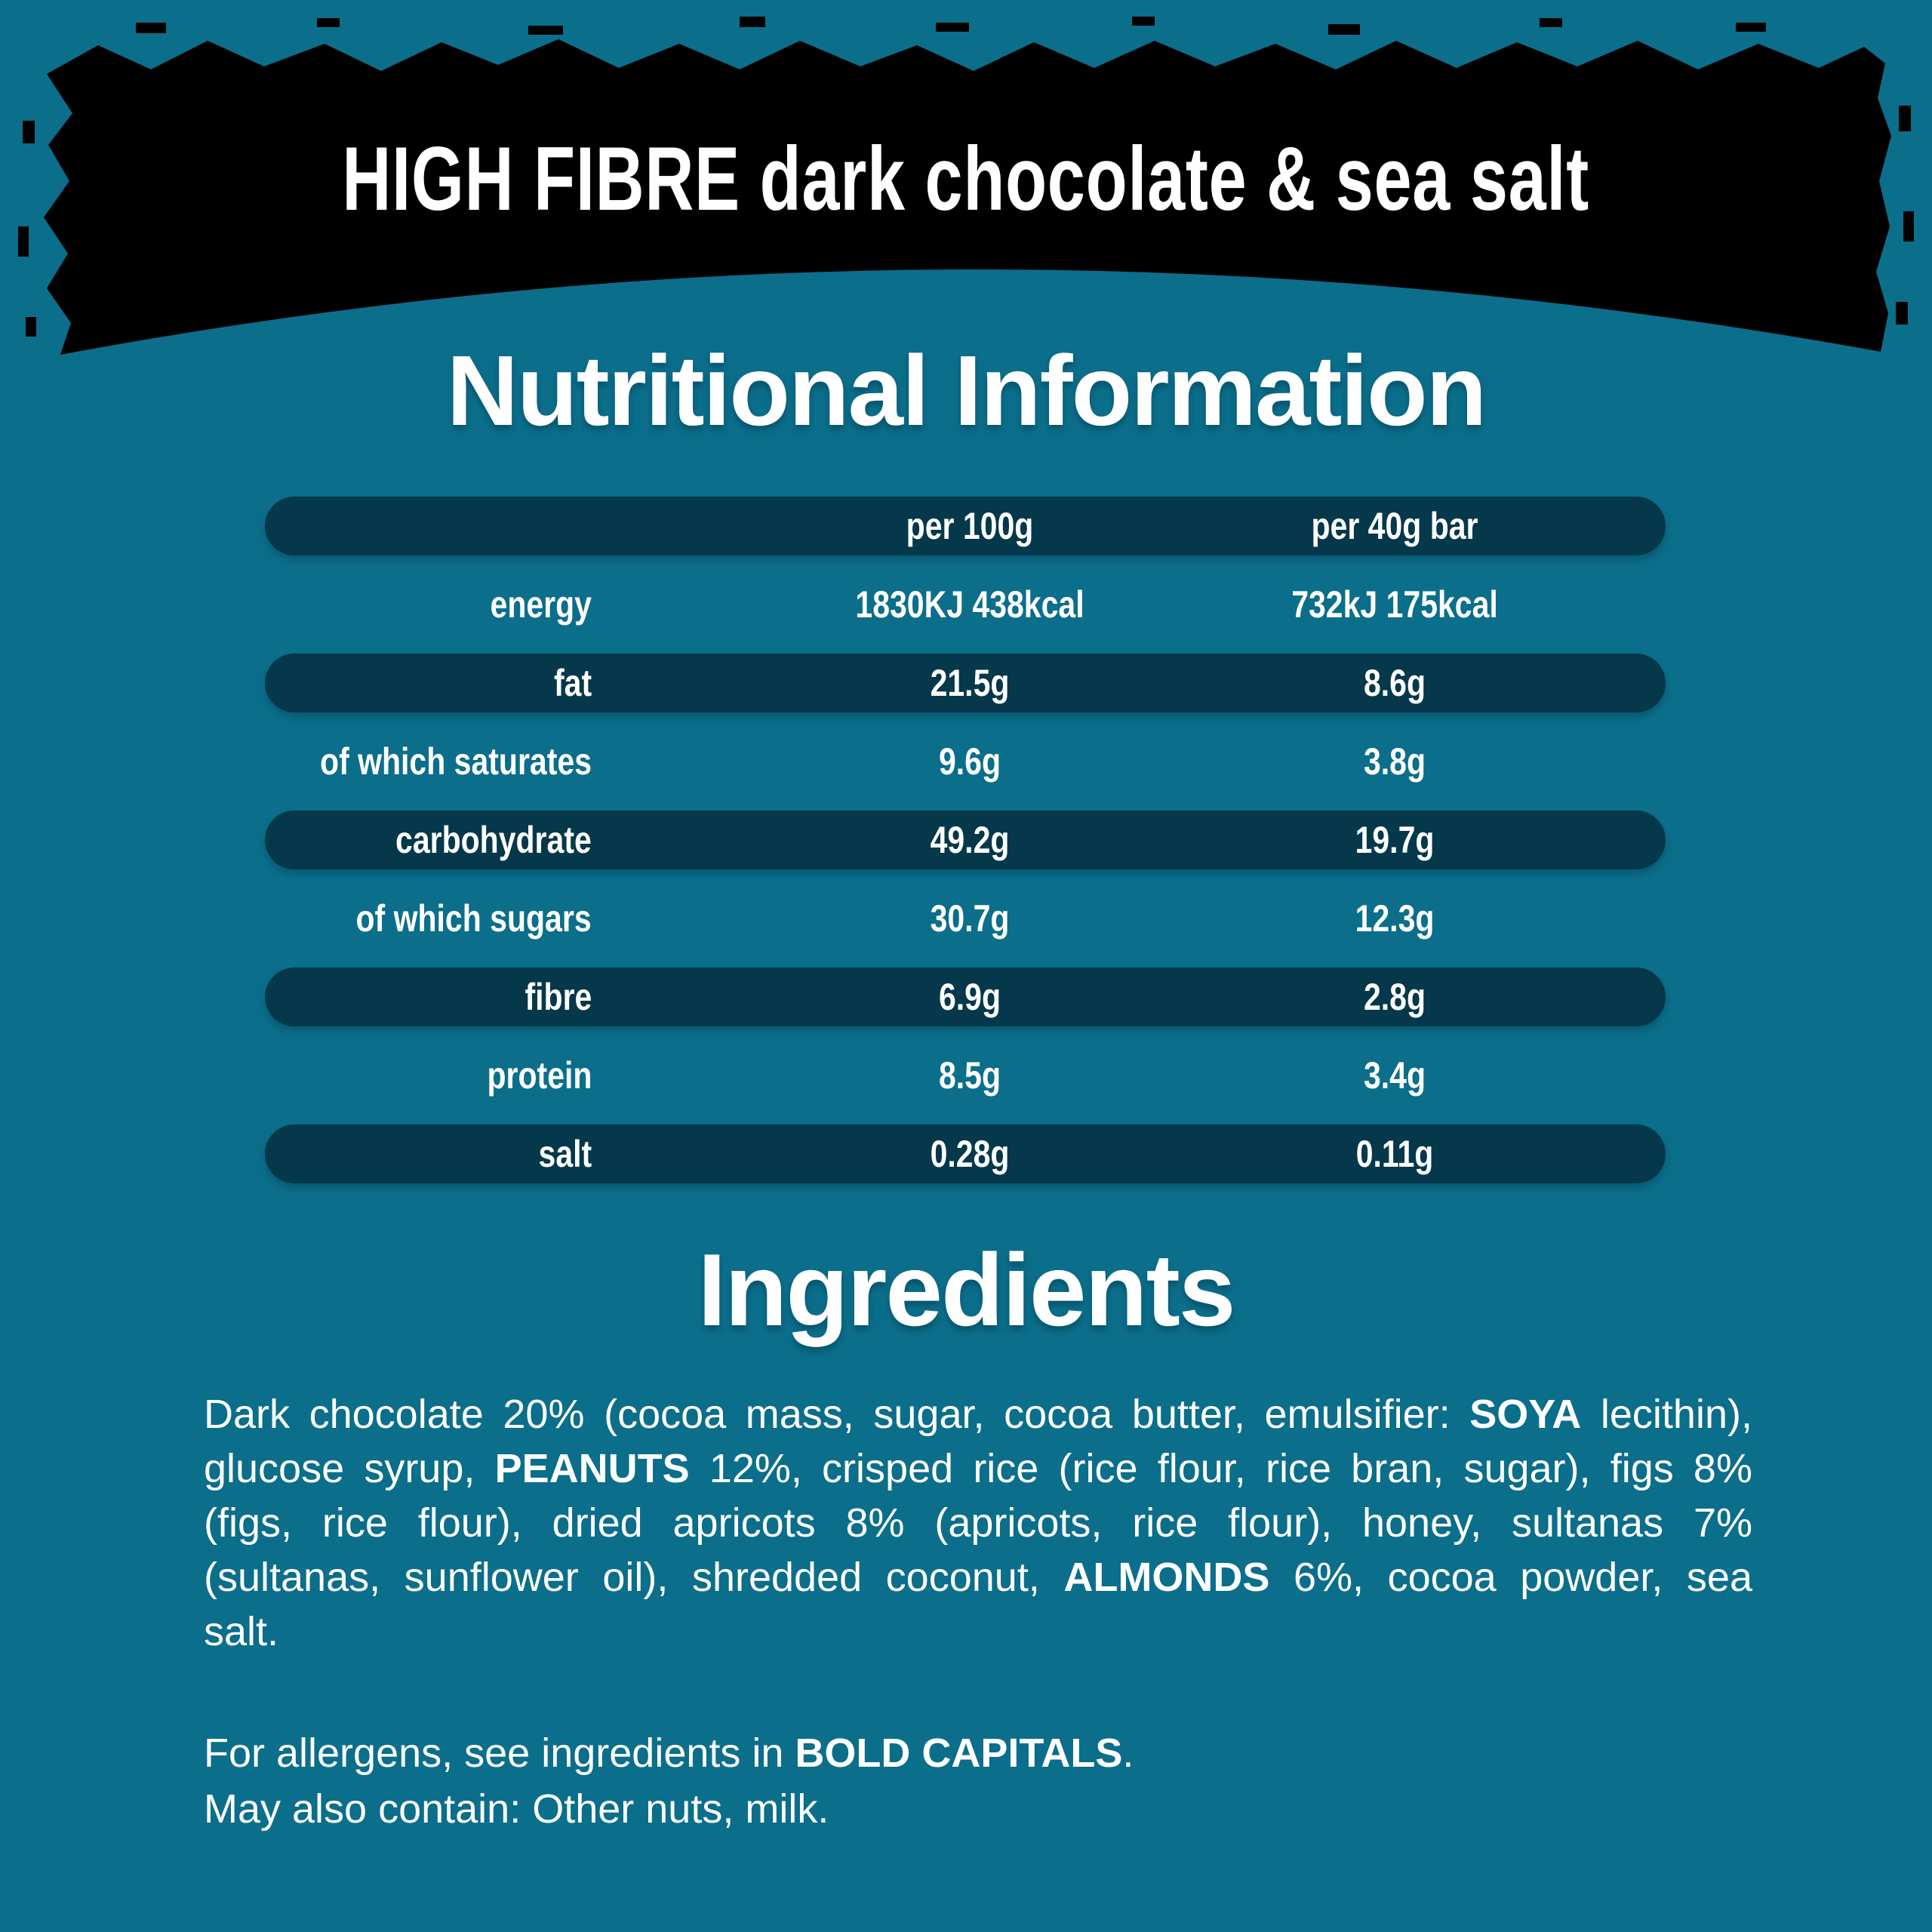 Image resolution: width=1932 pixels, height=1932 pixels. Describe the element at coordinates (558, 997) in the screenshot. I see `row-label: fibre` at that location.